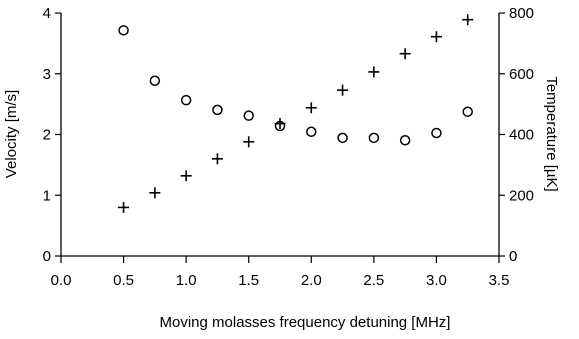  What do you see at coordinates (186, 280) in the screenshot?
I see `x-tick-label: 1.0` at bounding box center [186, 280].